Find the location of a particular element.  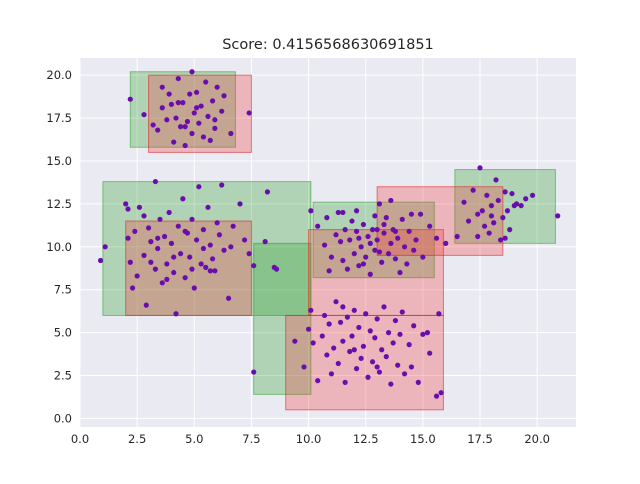

x-tick-label: 7.5 is located at coordinates (251, 439).